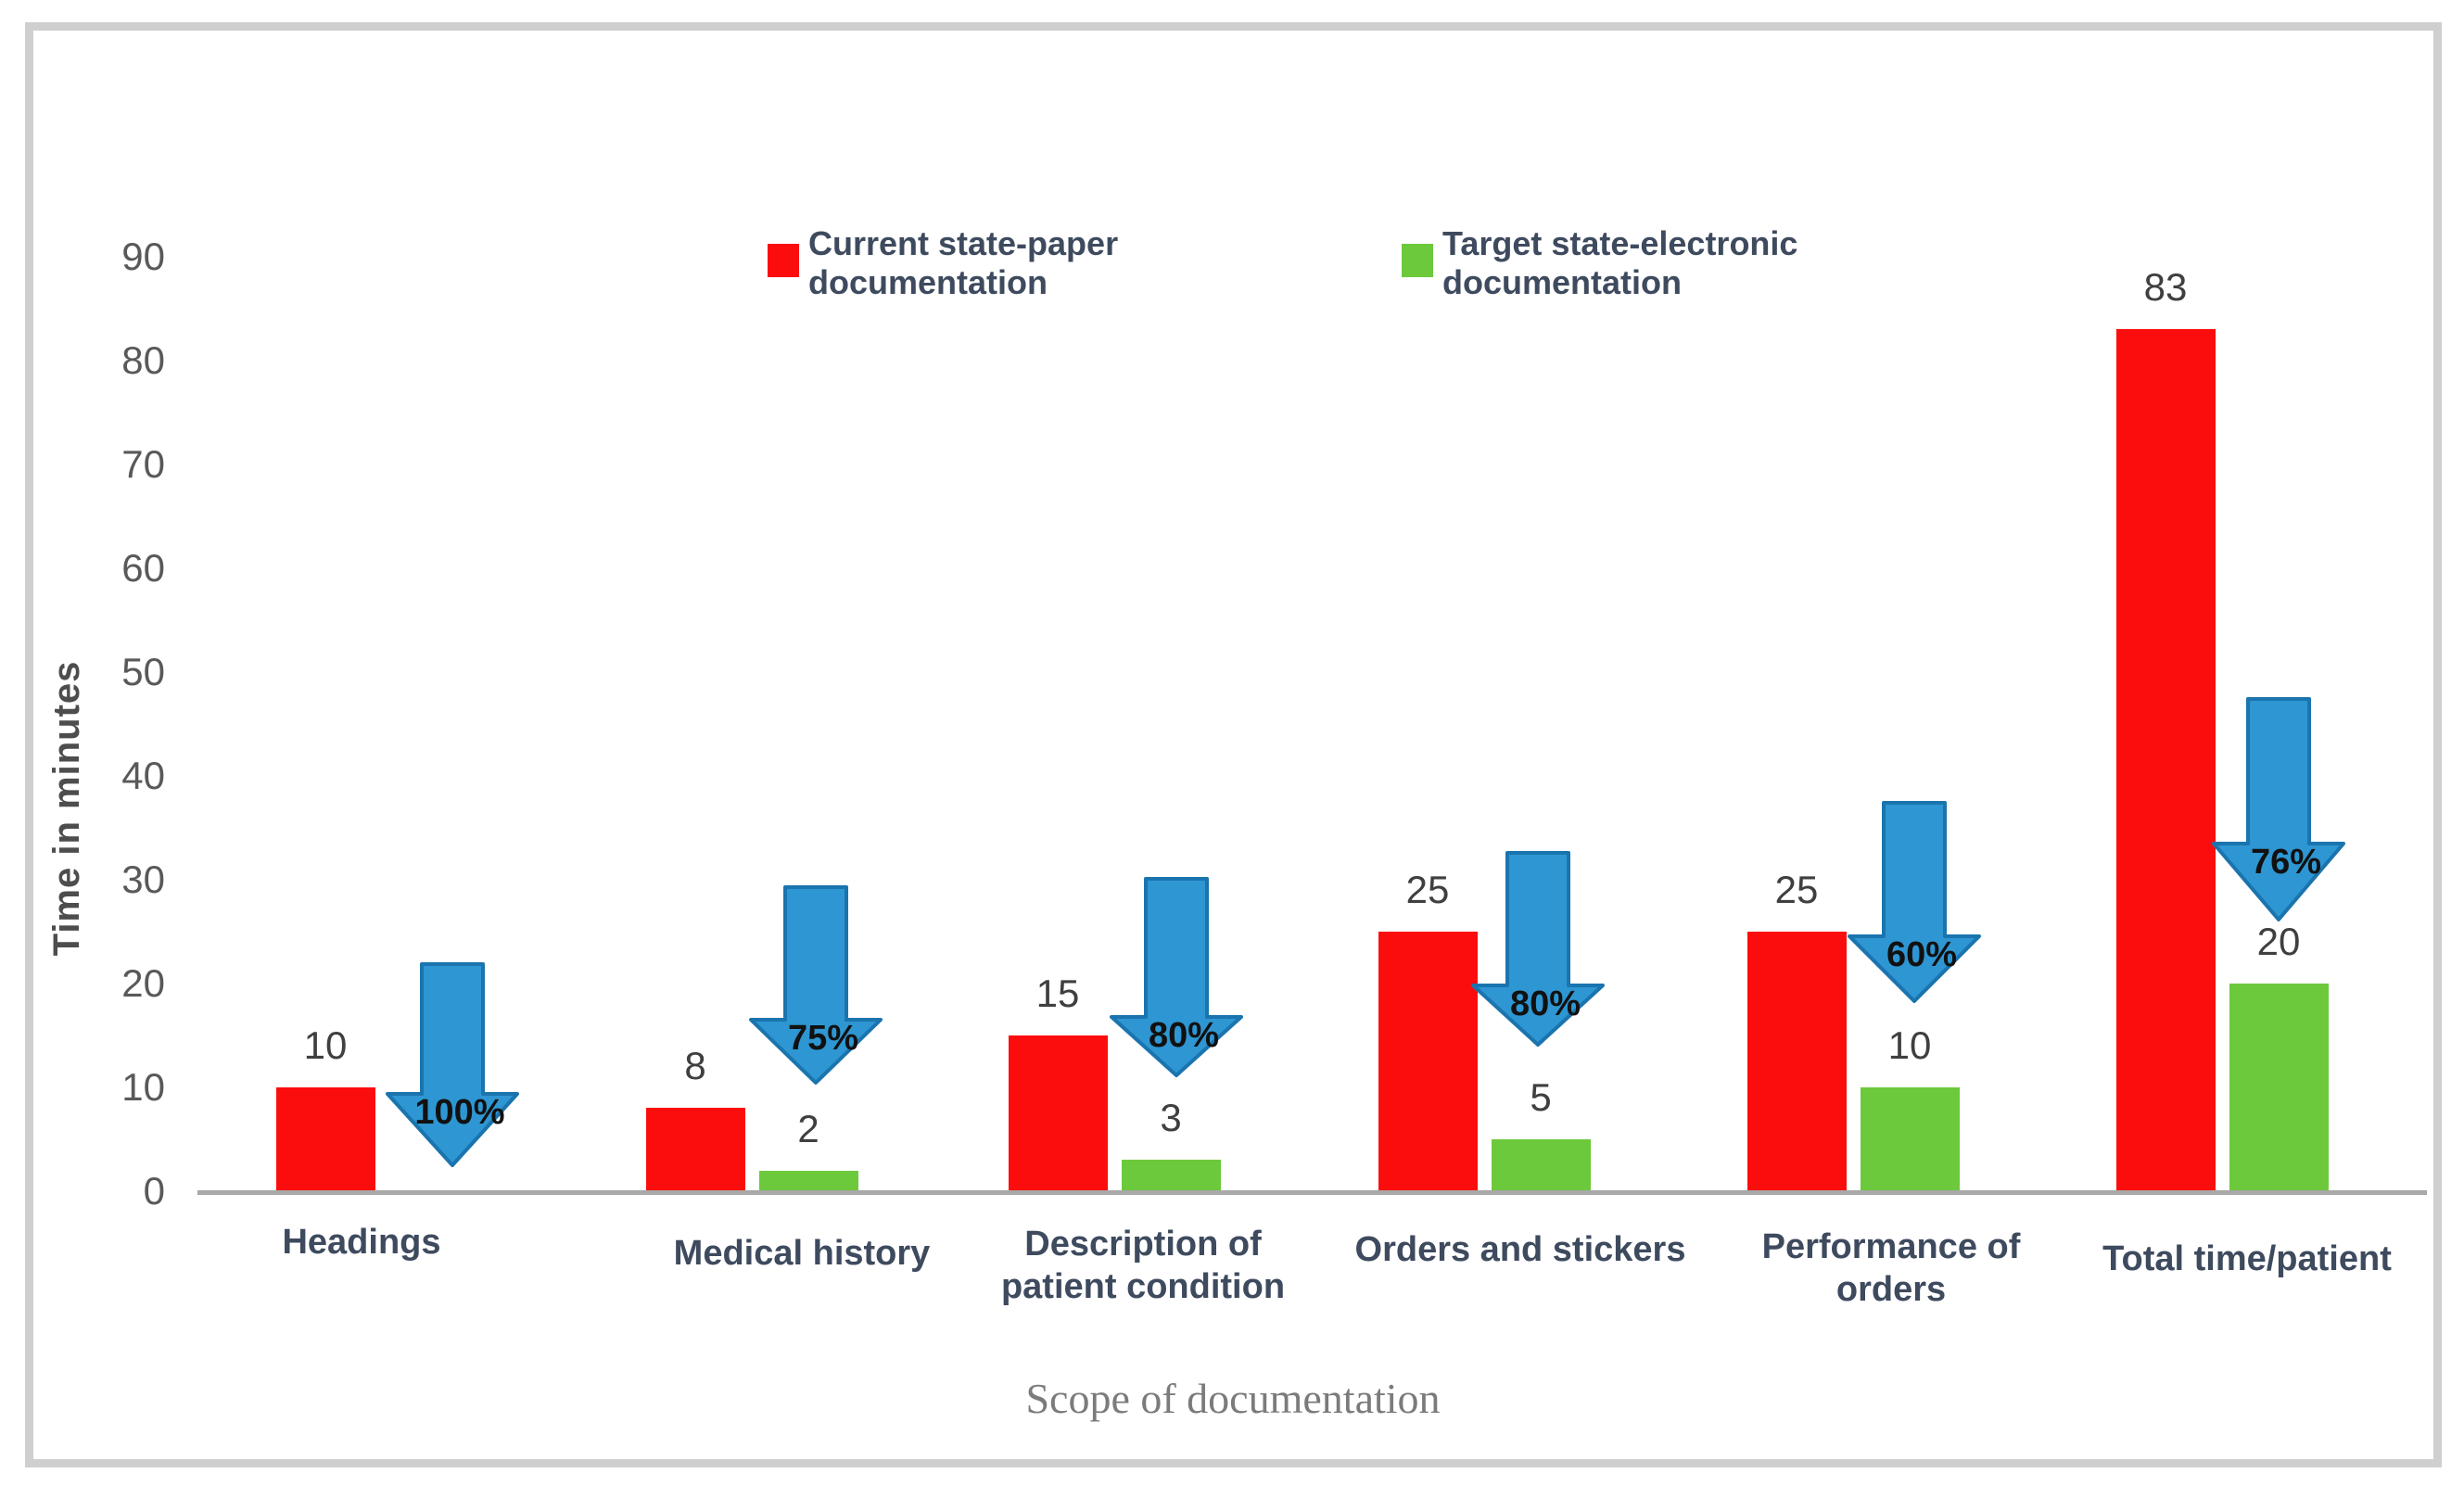 The width and height of the screenshot is (2464, 1486). I want to click on y-tick-label: 60, so click(143, 568).